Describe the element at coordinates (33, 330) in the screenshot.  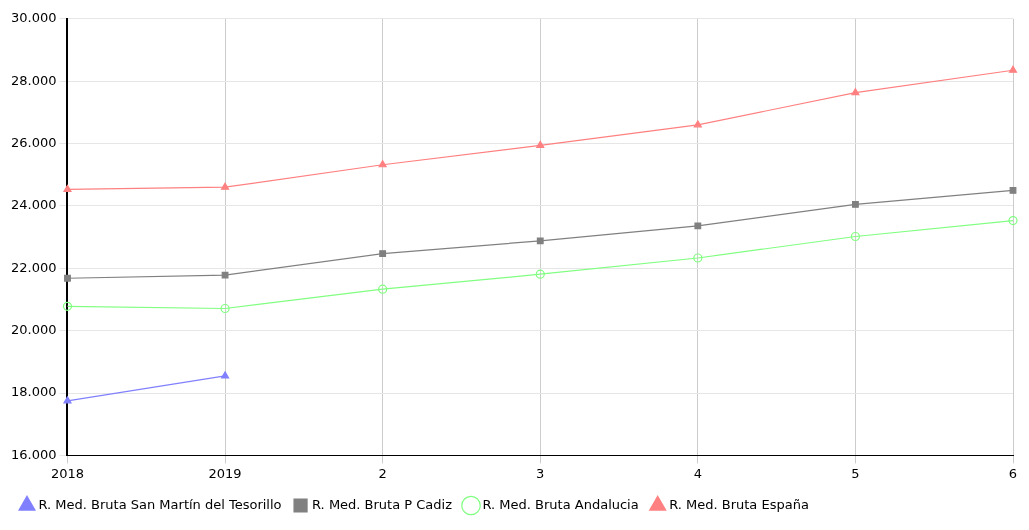
I see `y-tick-label: 20.000` at that location.